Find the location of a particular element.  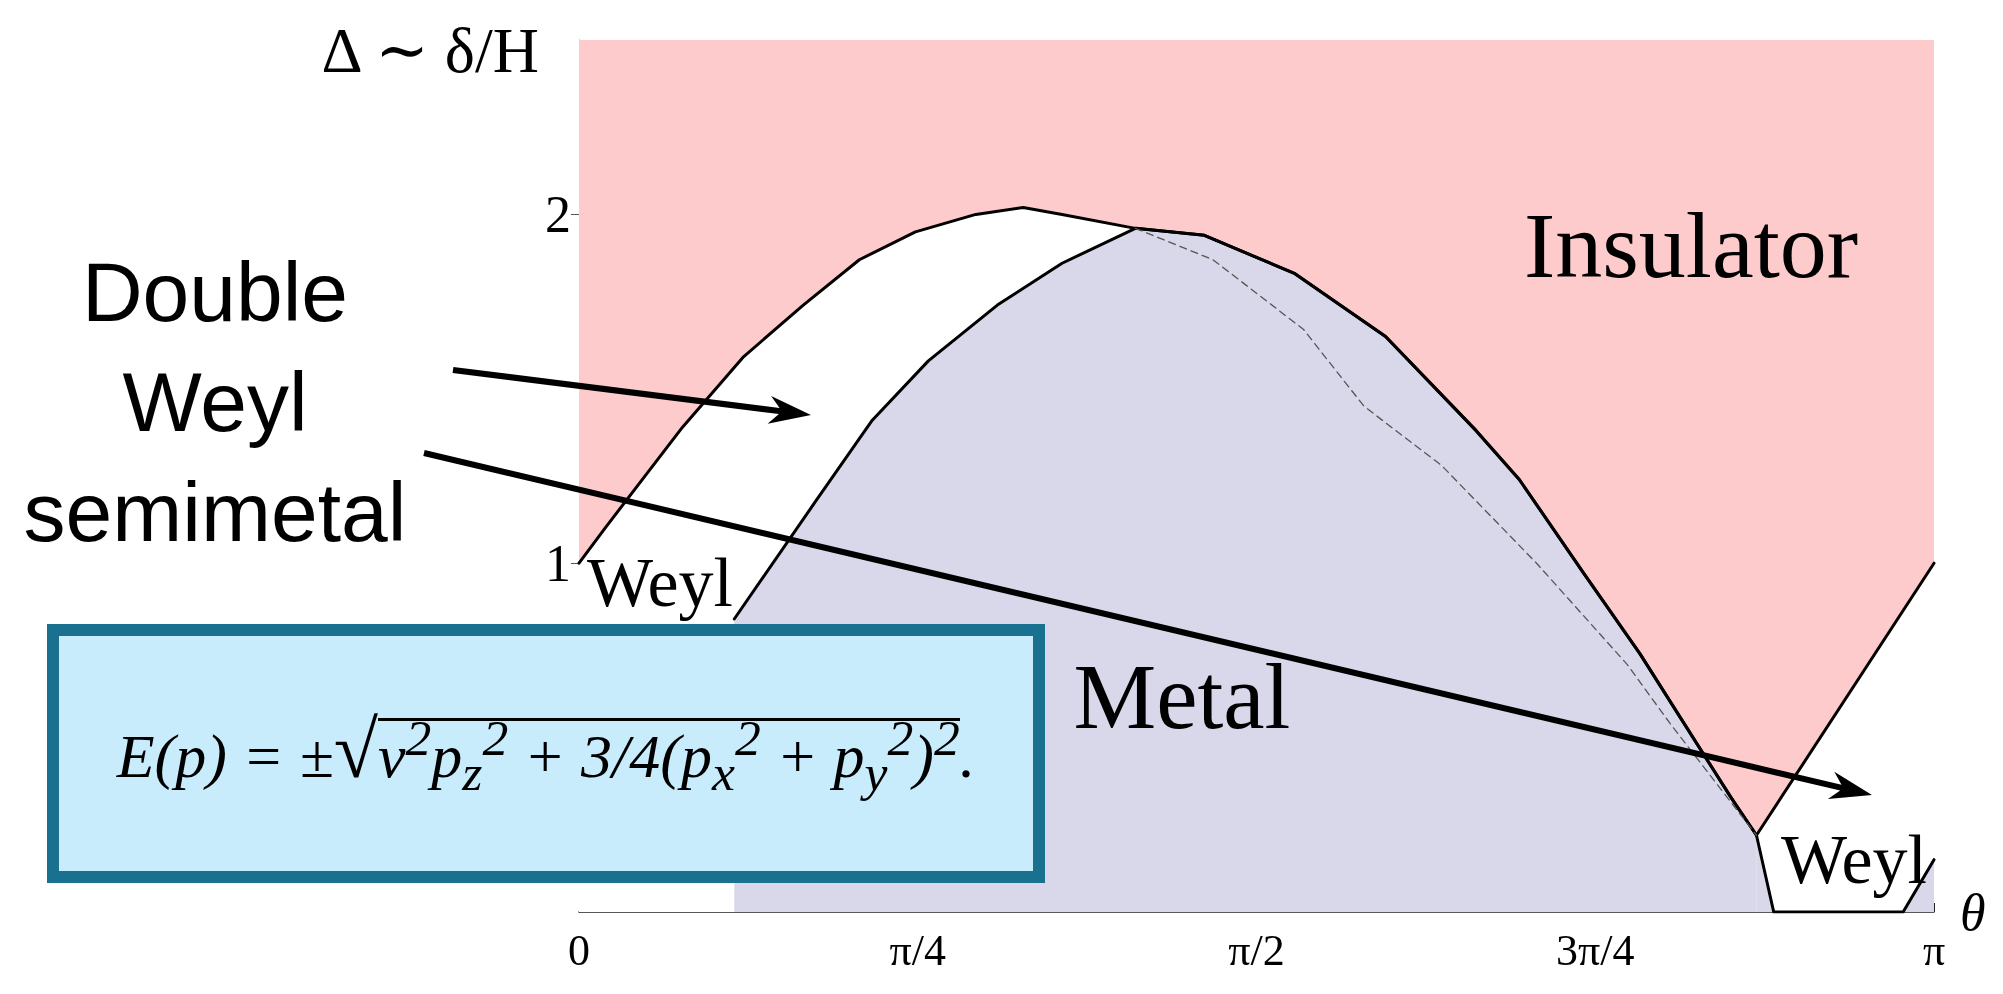

x-tick-label: 3π/4 is located at coordinates (1595, 950).